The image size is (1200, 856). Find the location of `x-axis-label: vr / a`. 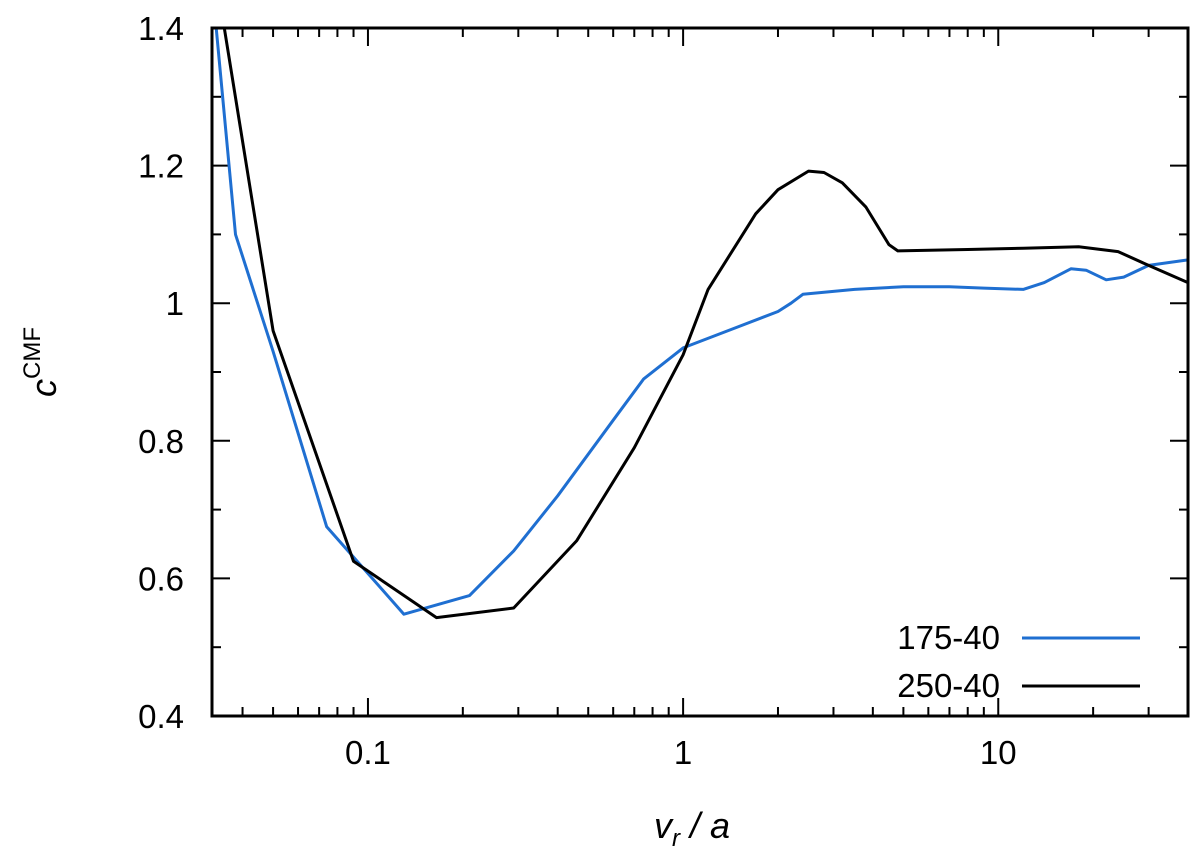

x-axis-label: vr / a is located at coordinates (692, 828).